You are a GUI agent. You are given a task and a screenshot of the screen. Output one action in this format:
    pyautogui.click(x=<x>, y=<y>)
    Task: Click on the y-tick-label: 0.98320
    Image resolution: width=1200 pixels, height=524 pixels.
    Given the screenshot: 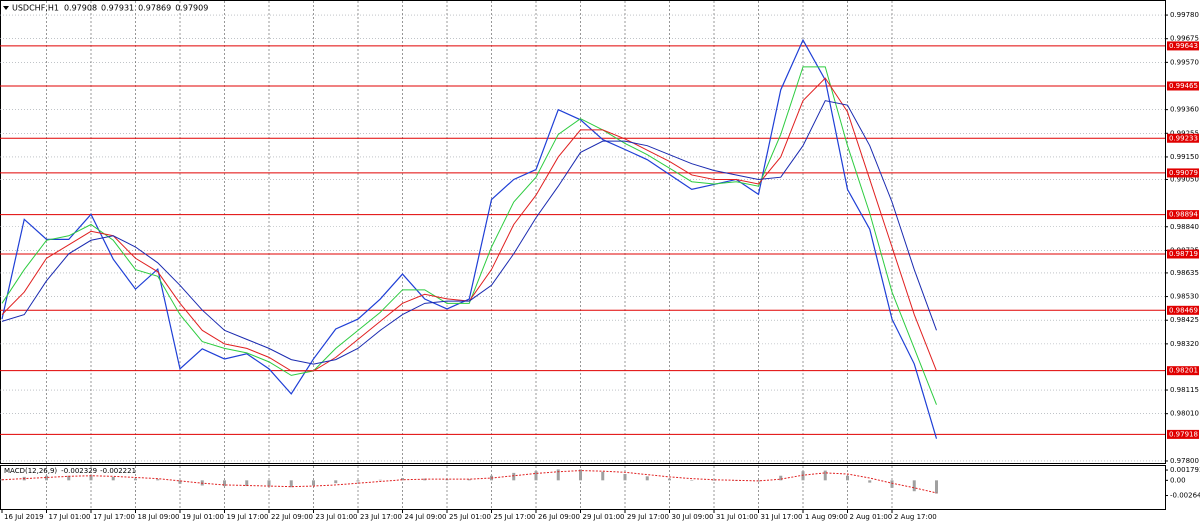 What is the action you would take?
    pyautogui.click(x=1184, y=344)
    